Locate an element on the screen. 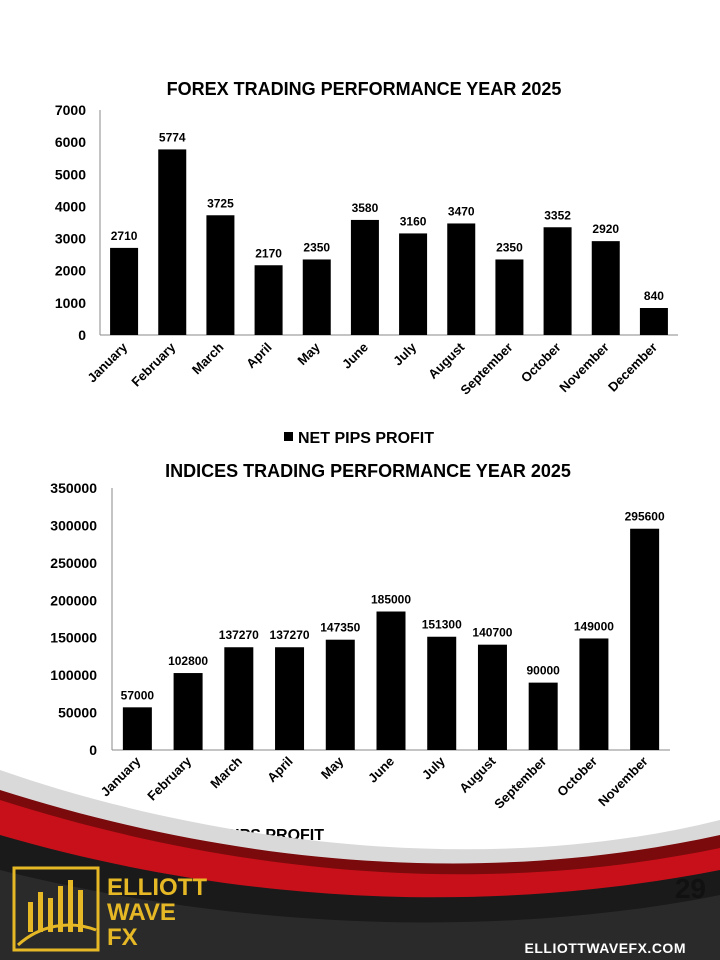  indices-category-label: February is located at coordinates (169, 778).